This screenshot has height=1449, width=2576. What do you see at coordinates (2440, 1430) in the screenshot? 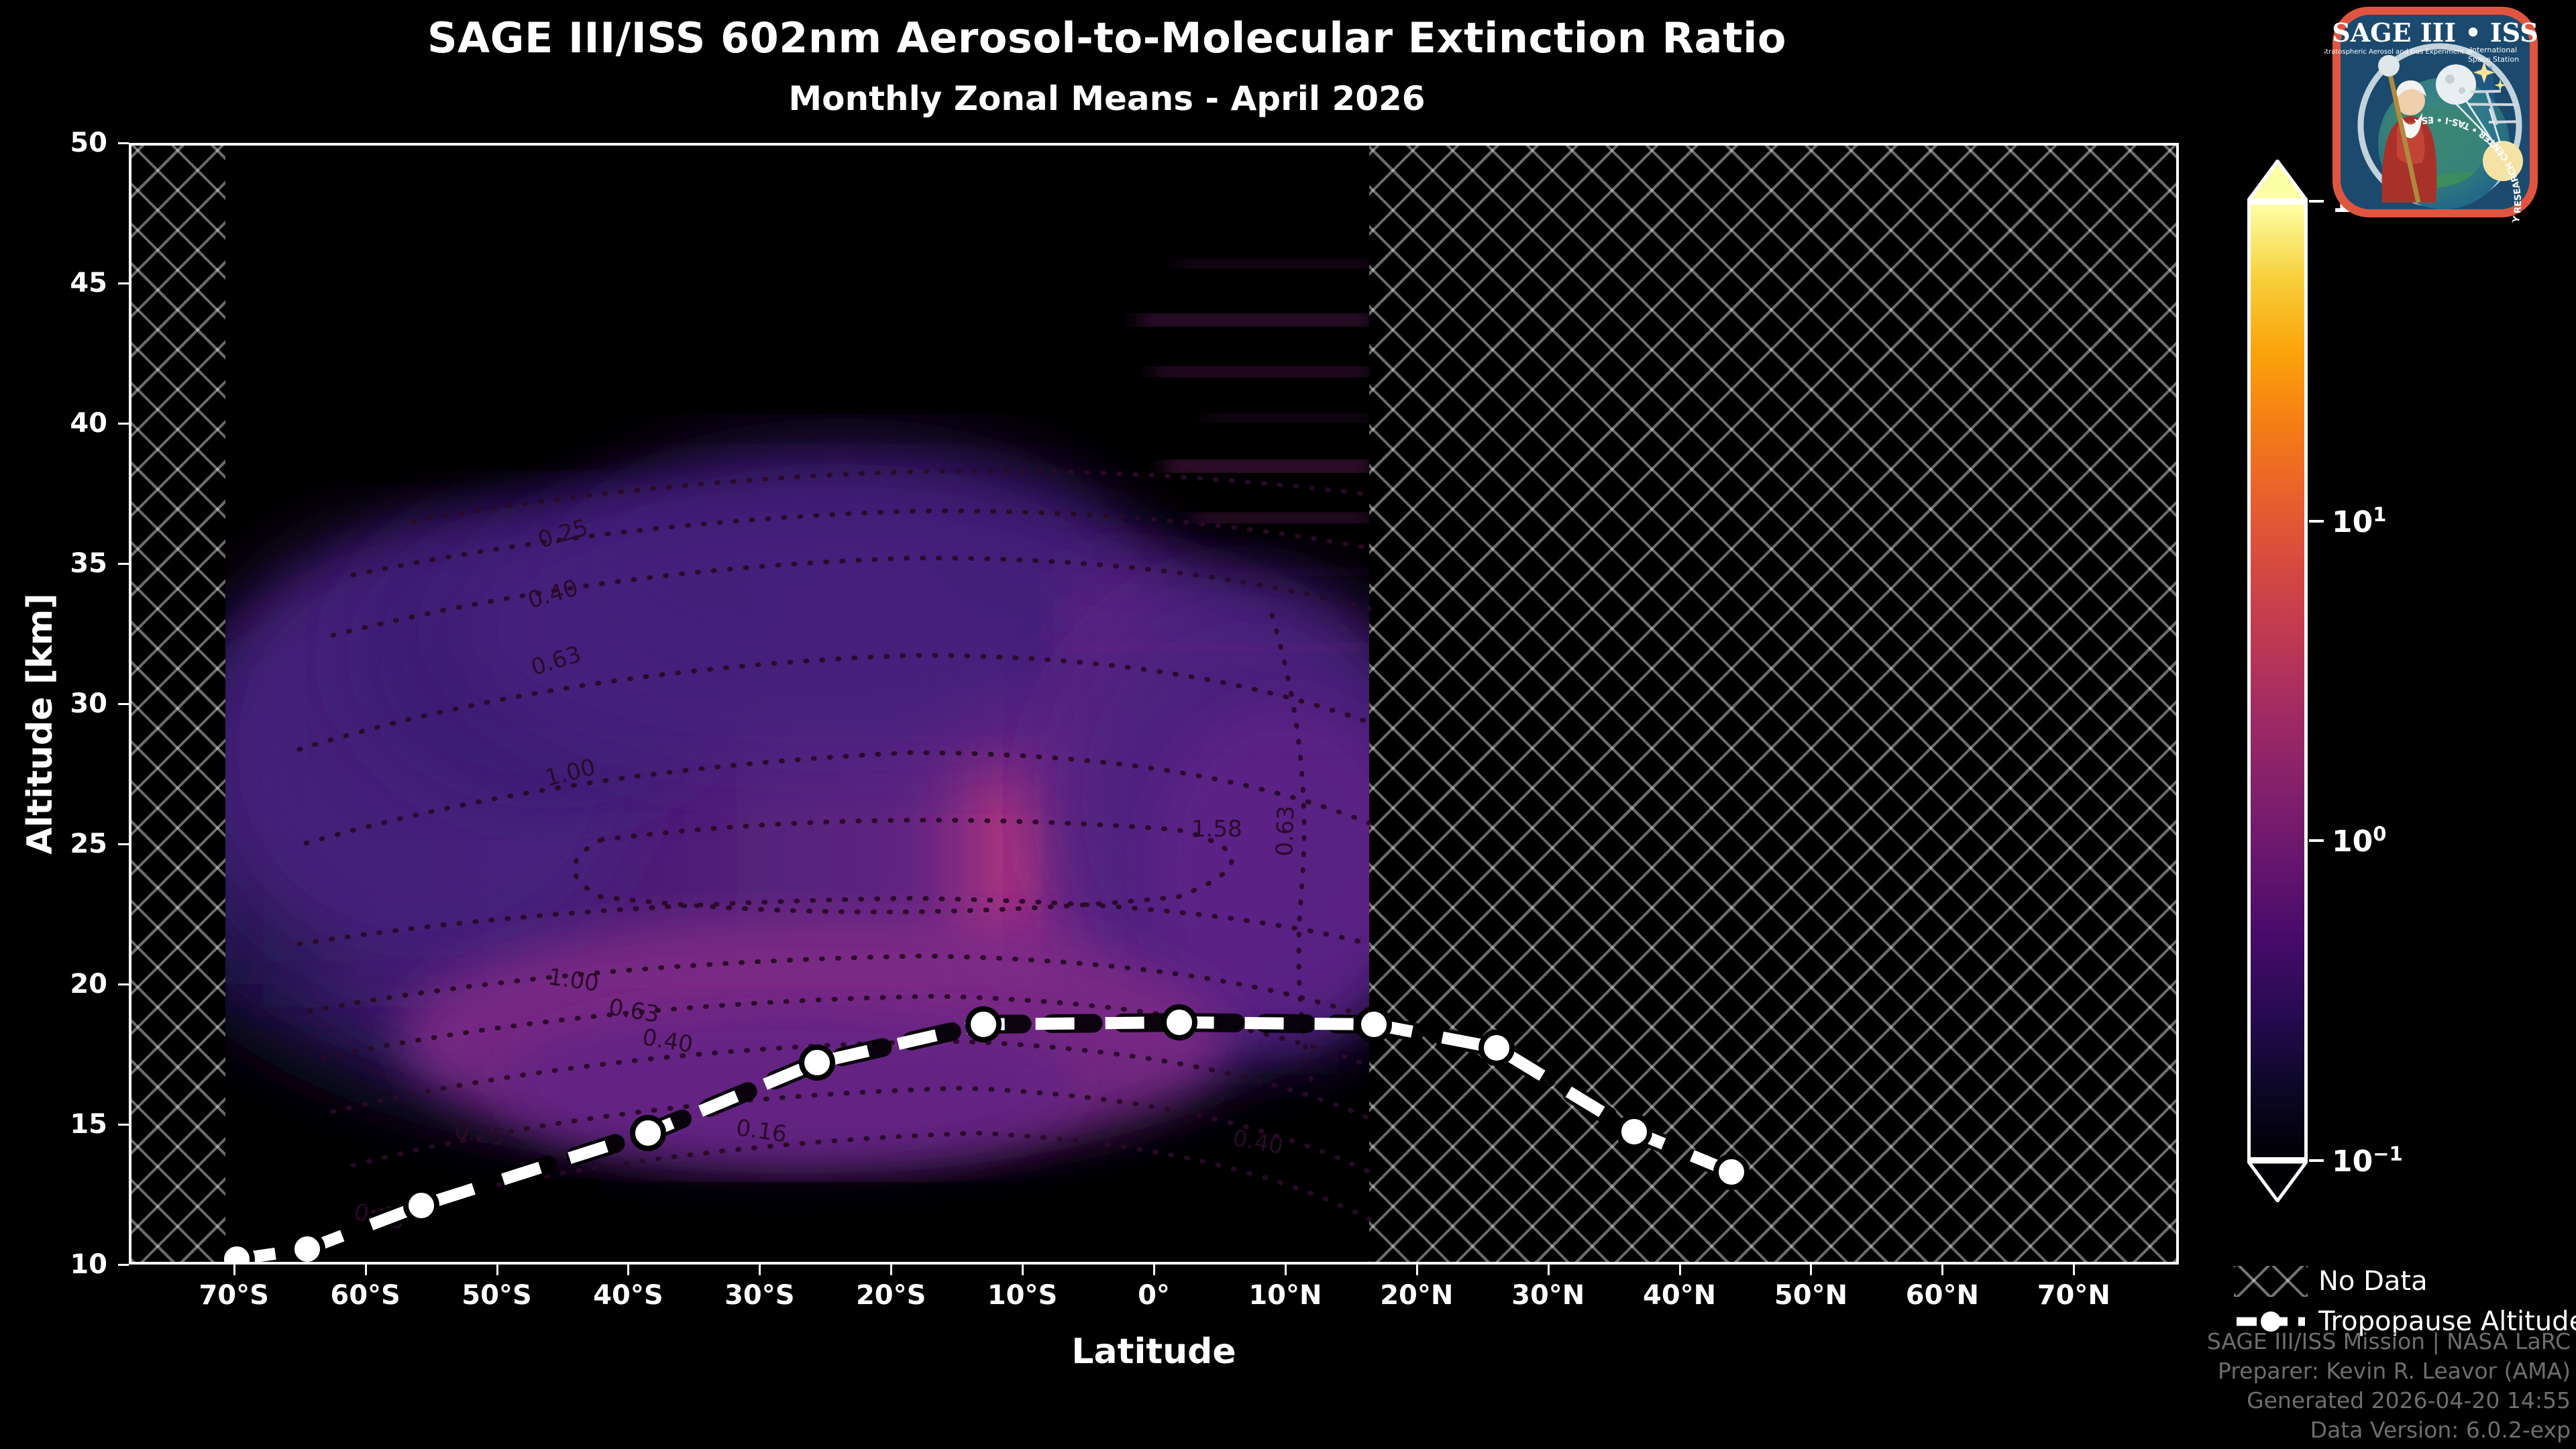
I see `footer-line-version: Data Version: 6.0.2-exp` at bounding box center [2440, 1430].